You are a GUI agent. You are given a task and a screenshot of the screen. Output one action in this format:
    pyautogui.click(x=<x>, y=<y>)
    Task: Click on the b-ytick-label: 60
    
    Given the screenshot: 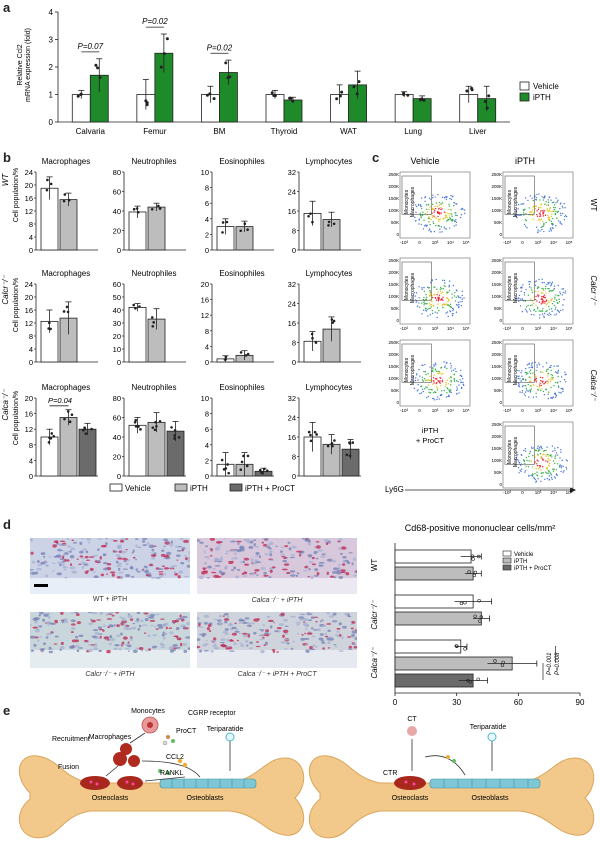 What is the action you would take?
    pyautogui.click(x=117, y=192)
    